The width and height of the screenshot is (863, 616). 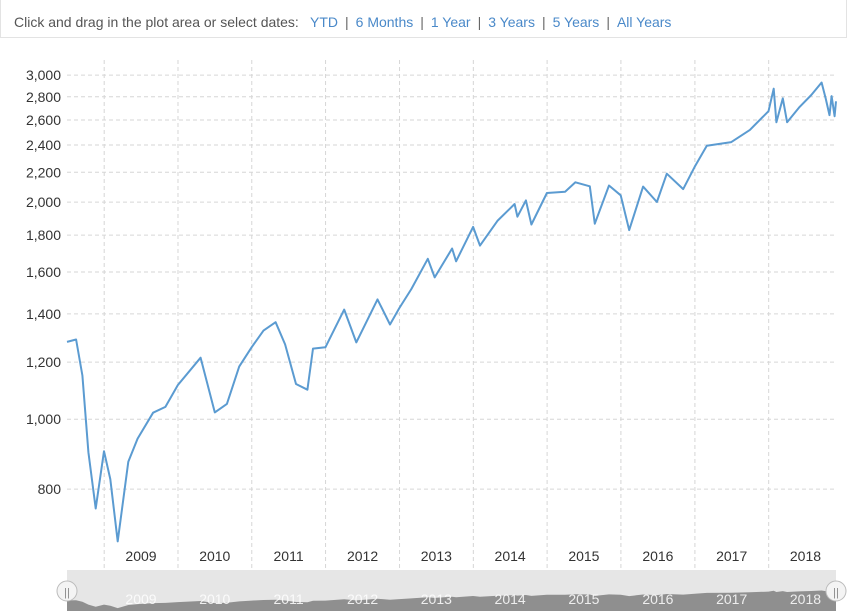 I want to click on x-tick-label: 2011, so click(x=289, y=556).